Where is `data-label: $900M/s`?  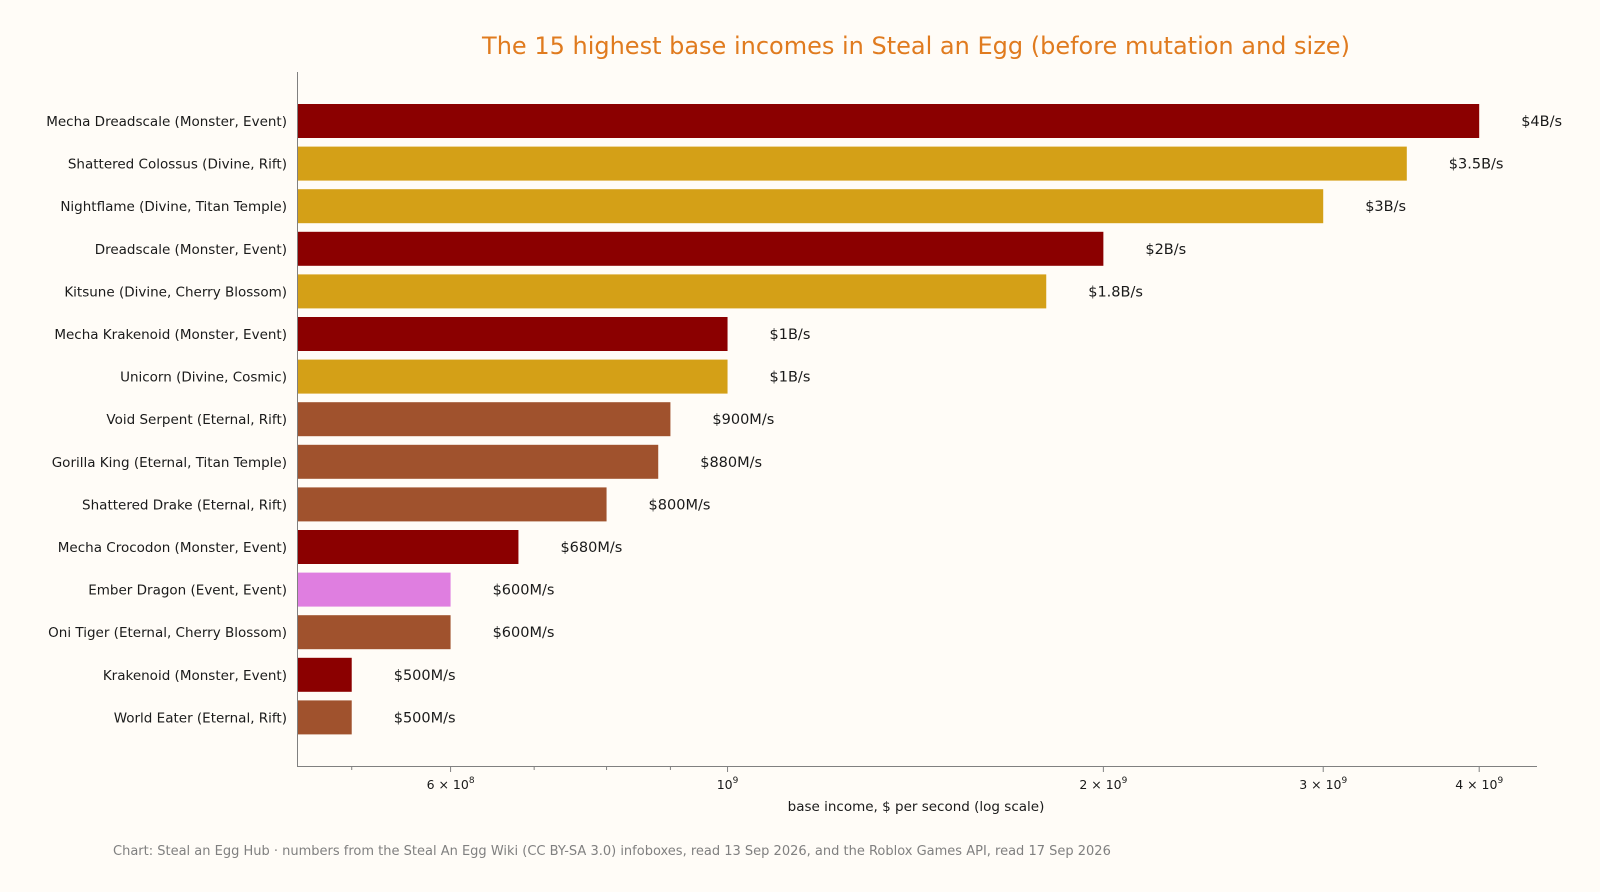
data-label: $900M/s is located at coordinates (743, 420).